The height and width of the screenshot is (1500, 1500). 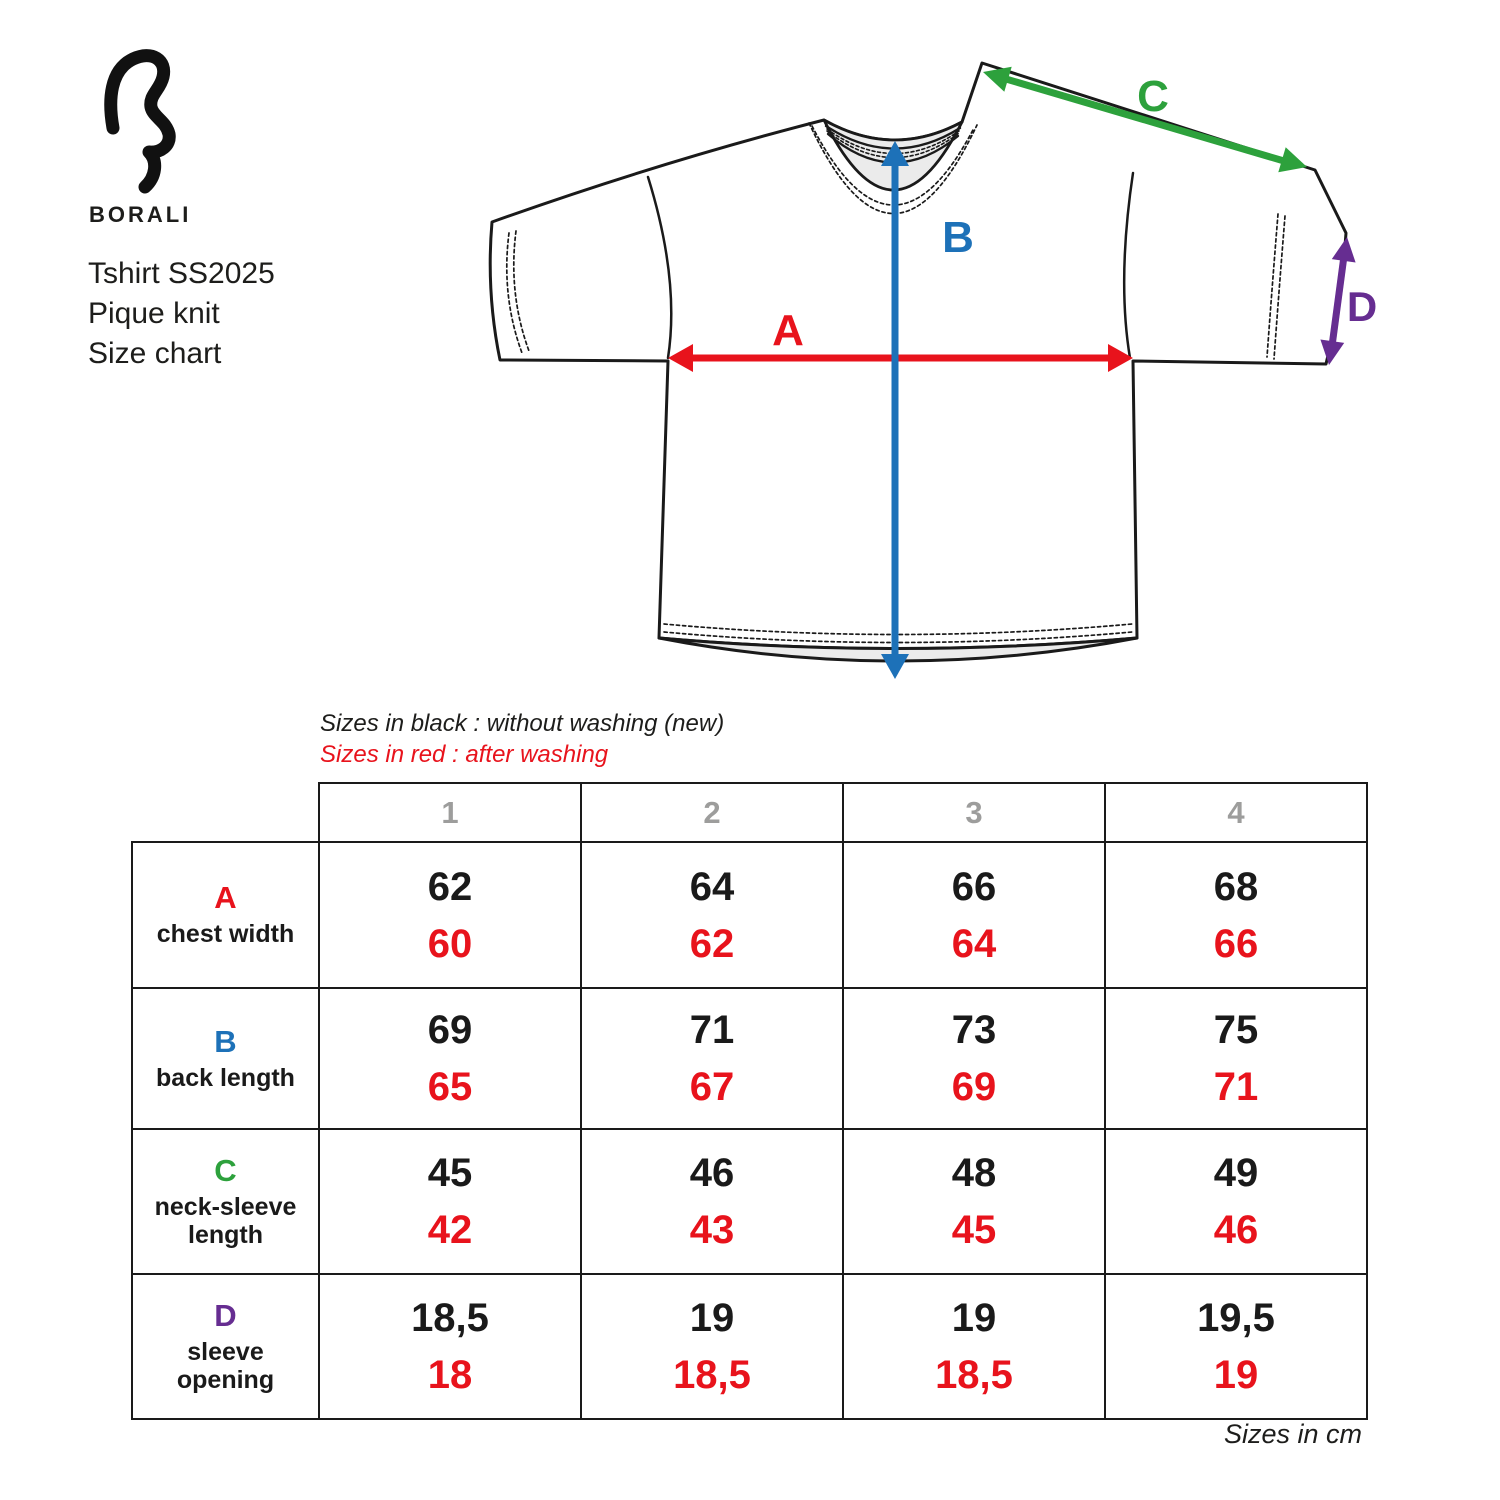 I want to click on measure-label-b: B, so click(x=958, y=237).